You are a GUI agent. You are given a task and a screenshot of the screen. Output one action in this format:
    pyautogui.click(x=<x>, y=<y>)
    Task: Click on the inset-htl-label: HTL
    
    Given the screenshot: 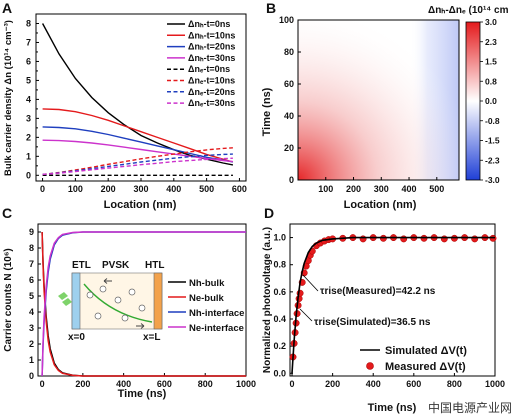 What is the action you would take?
    pyautogui.click(x=154, y=265)
    